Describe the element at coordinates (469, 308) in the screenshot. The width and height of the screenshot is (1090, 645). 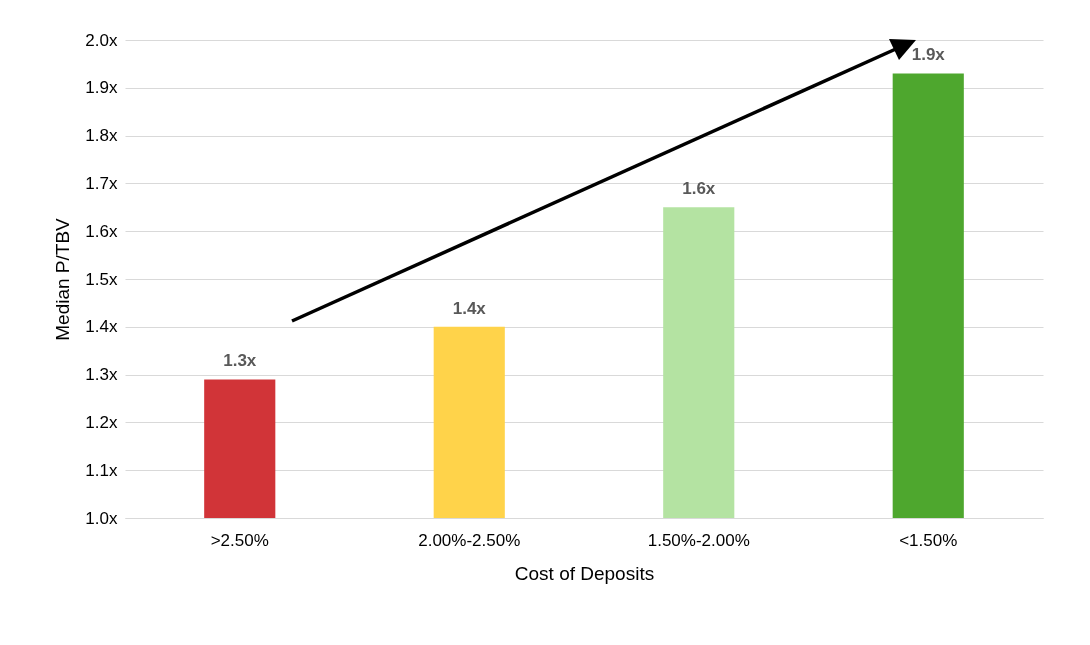
I see `data-label: 1.4x` at that location.